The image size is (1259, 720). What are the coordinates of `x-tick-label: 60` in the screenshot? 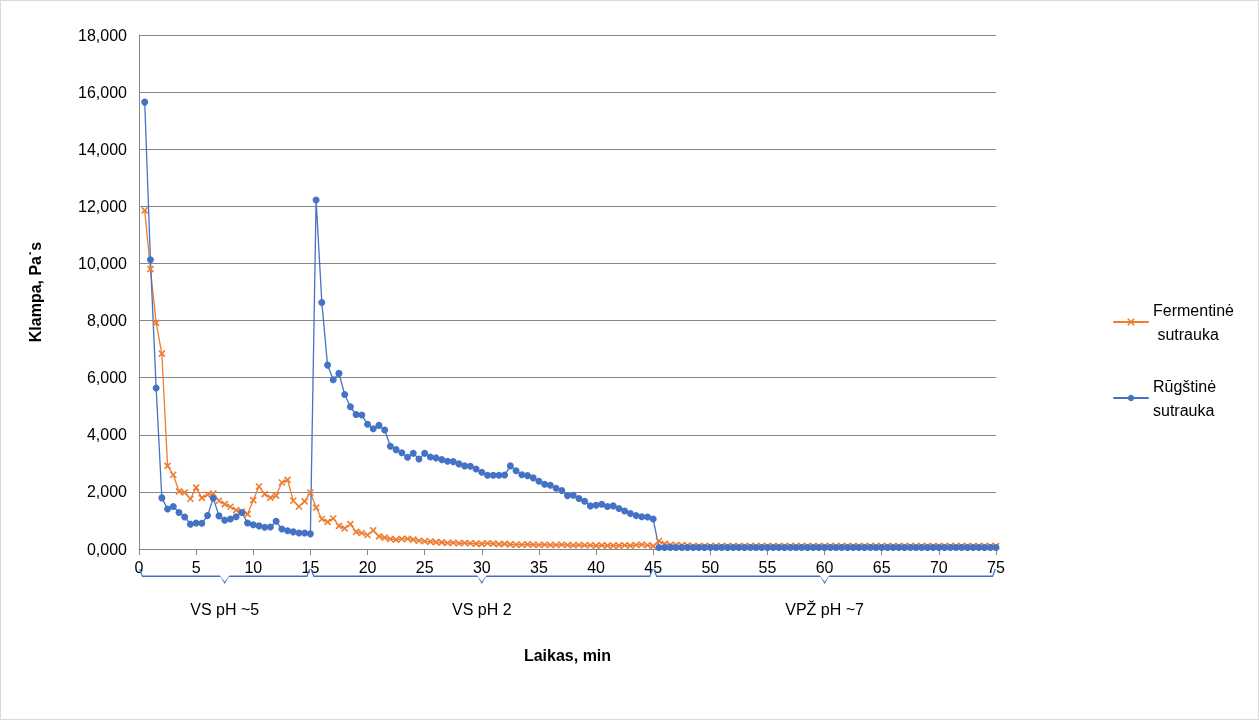 It's located at (824, 567).